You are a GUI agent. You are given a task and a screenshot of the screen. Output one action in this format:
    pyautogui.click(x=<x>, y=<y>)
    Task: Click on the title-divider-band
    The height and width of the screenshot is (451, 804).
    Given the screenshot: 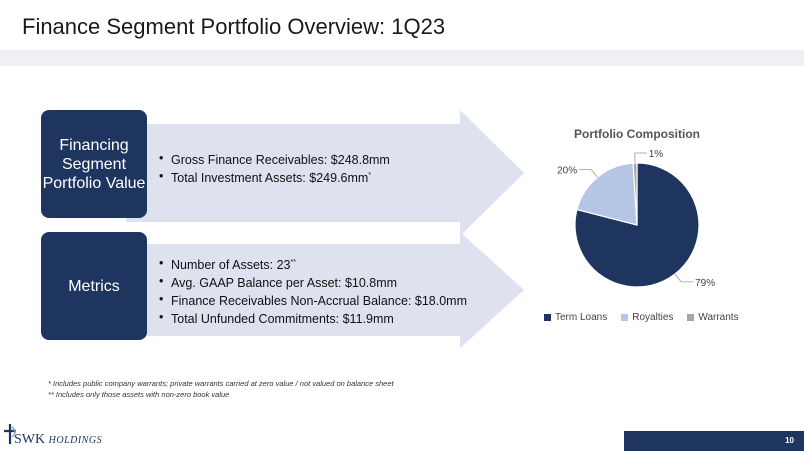 What is the action you would take?
    pyautogui.click(x=402, y=58)
    